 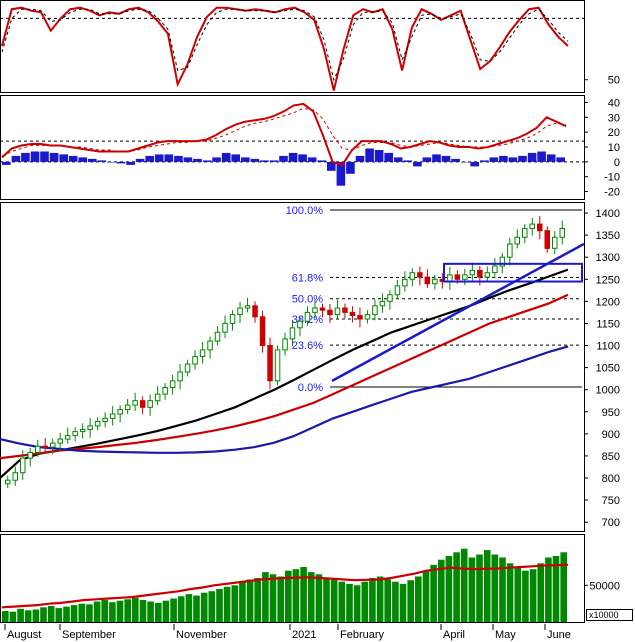 I want to click on y-tick-label: 1050, so click(x=608, y=369).